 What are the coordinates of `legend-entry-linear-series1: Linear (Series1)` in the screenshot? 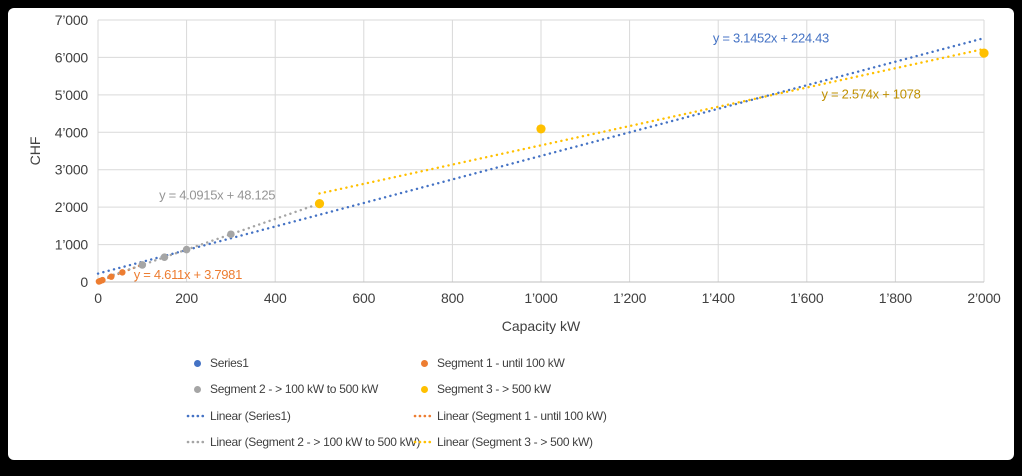 It's located at (238, 416).